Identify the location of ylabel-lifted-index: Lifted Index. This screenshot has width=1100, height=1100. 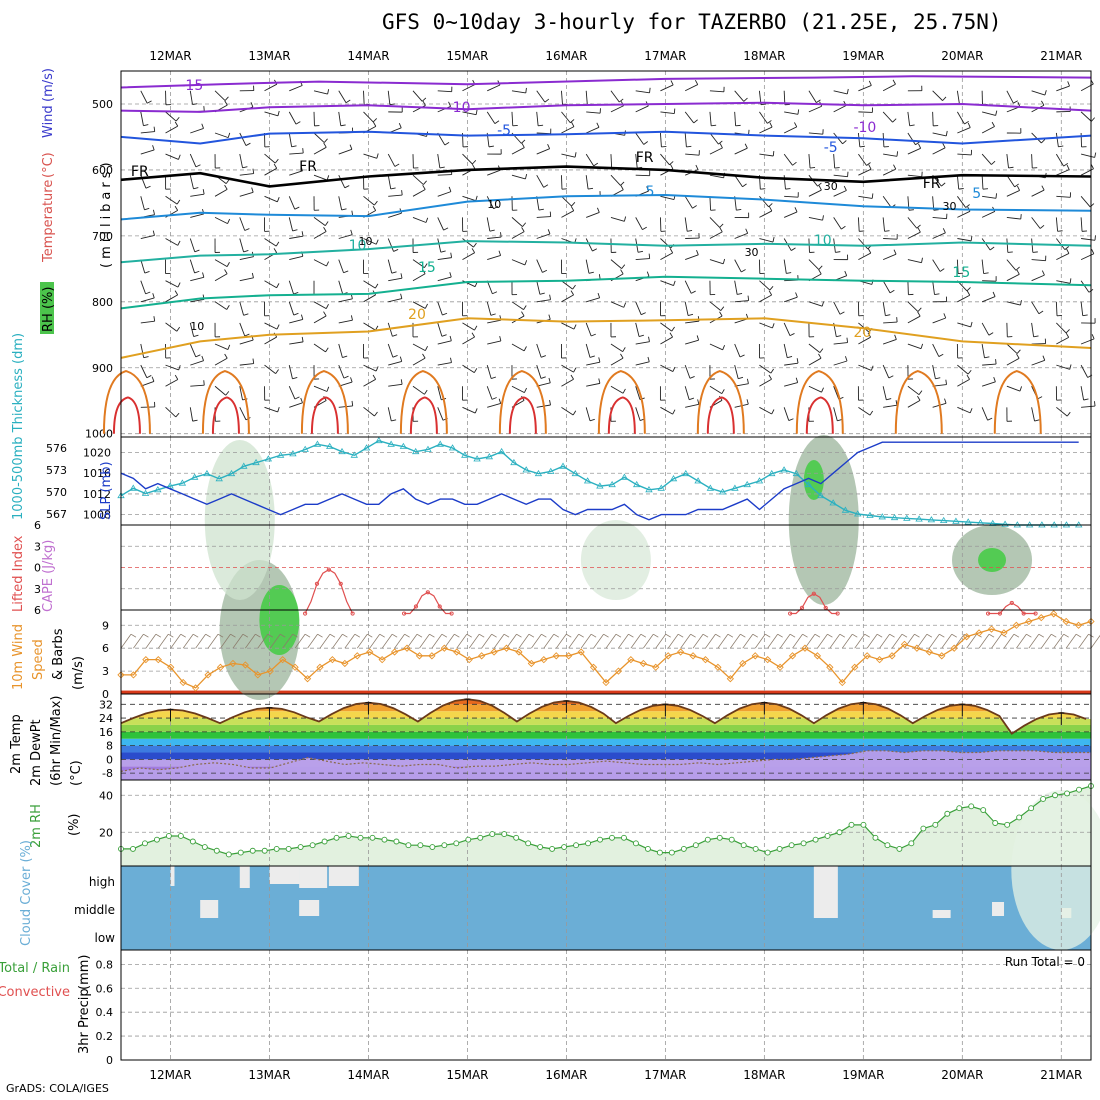
(18, 573).